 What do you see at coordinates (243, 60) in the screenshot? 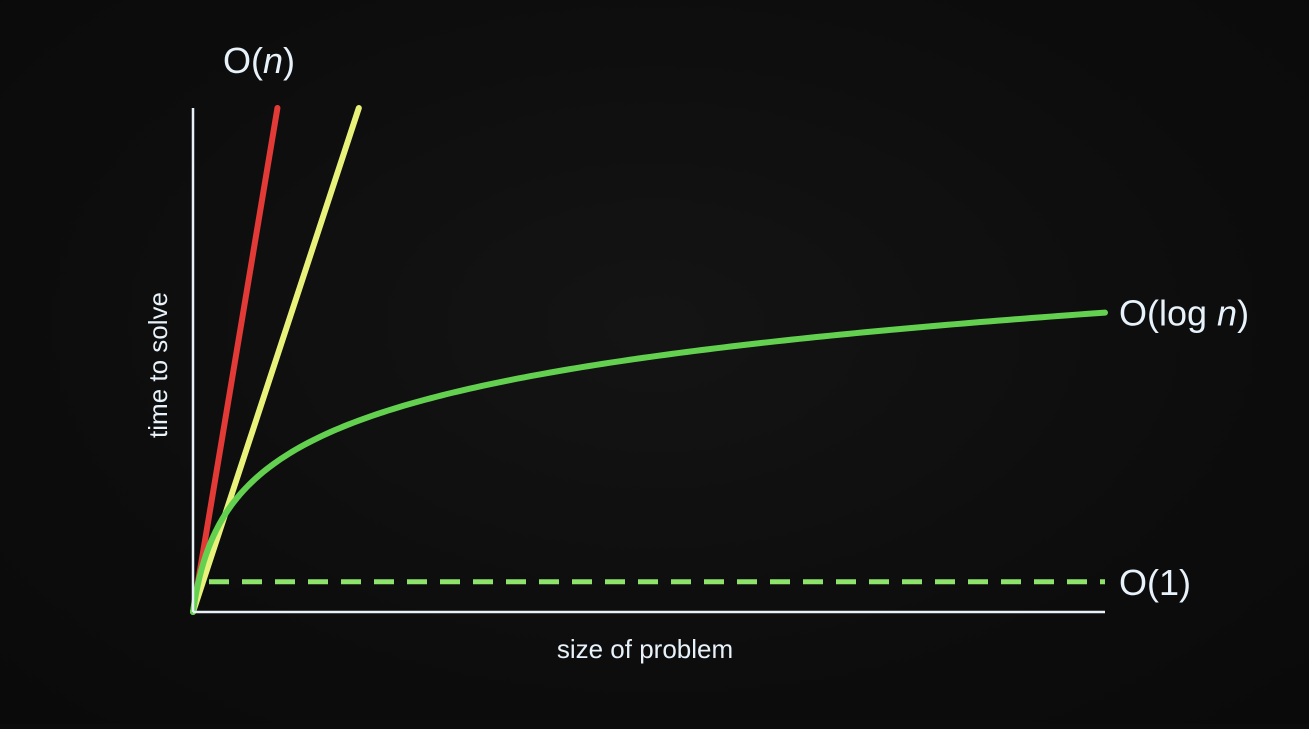
I see `series-label-prefix-1: O(` at bounding box center [243, 60].